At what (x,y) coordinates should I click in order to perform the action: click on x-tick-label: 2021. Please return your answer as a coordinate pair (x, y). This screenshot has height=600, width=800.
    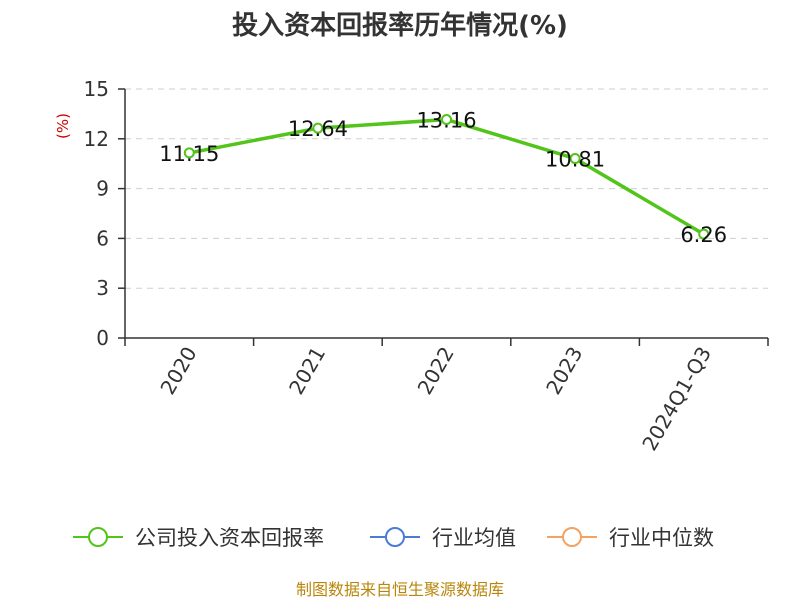
    Looking at the image, I should click on (307, 371).